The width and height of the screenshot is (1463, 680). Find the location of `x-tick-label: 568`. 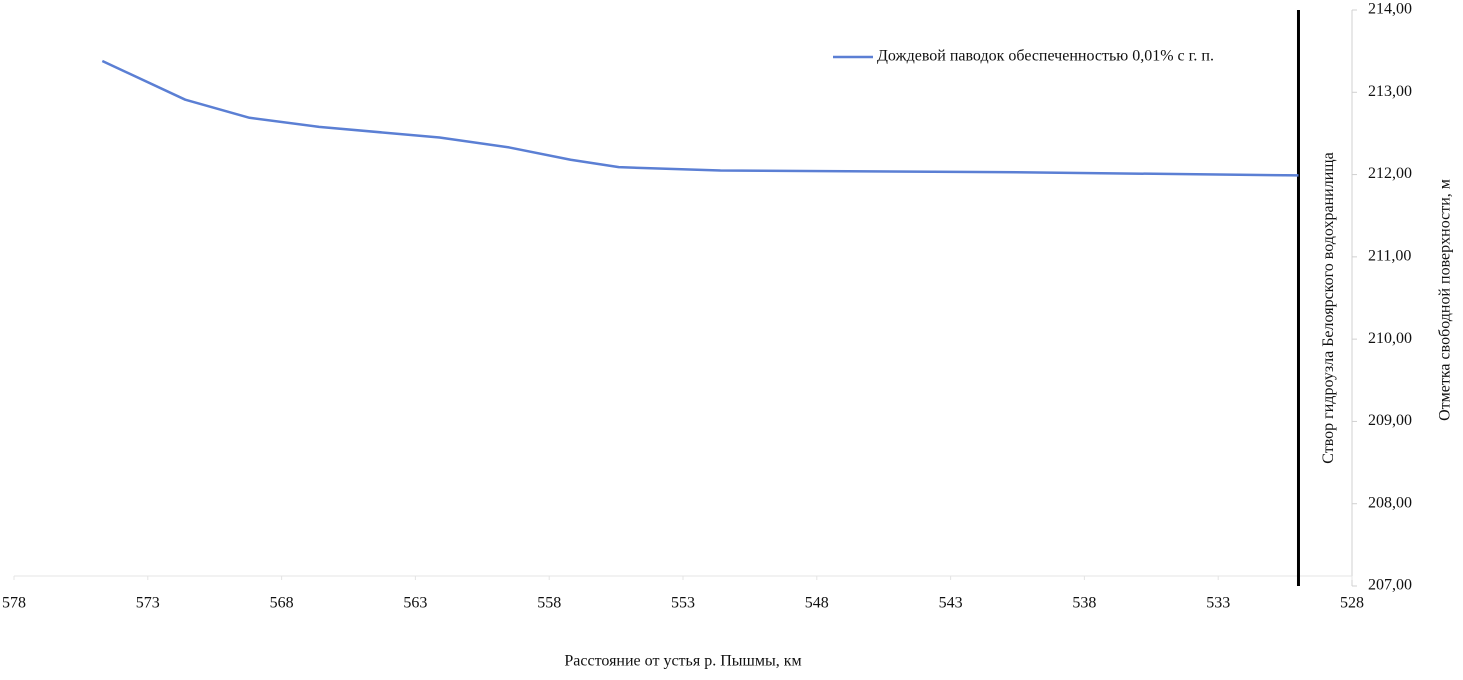

x-tick-label: 568 is located at coordinates (282, 603).